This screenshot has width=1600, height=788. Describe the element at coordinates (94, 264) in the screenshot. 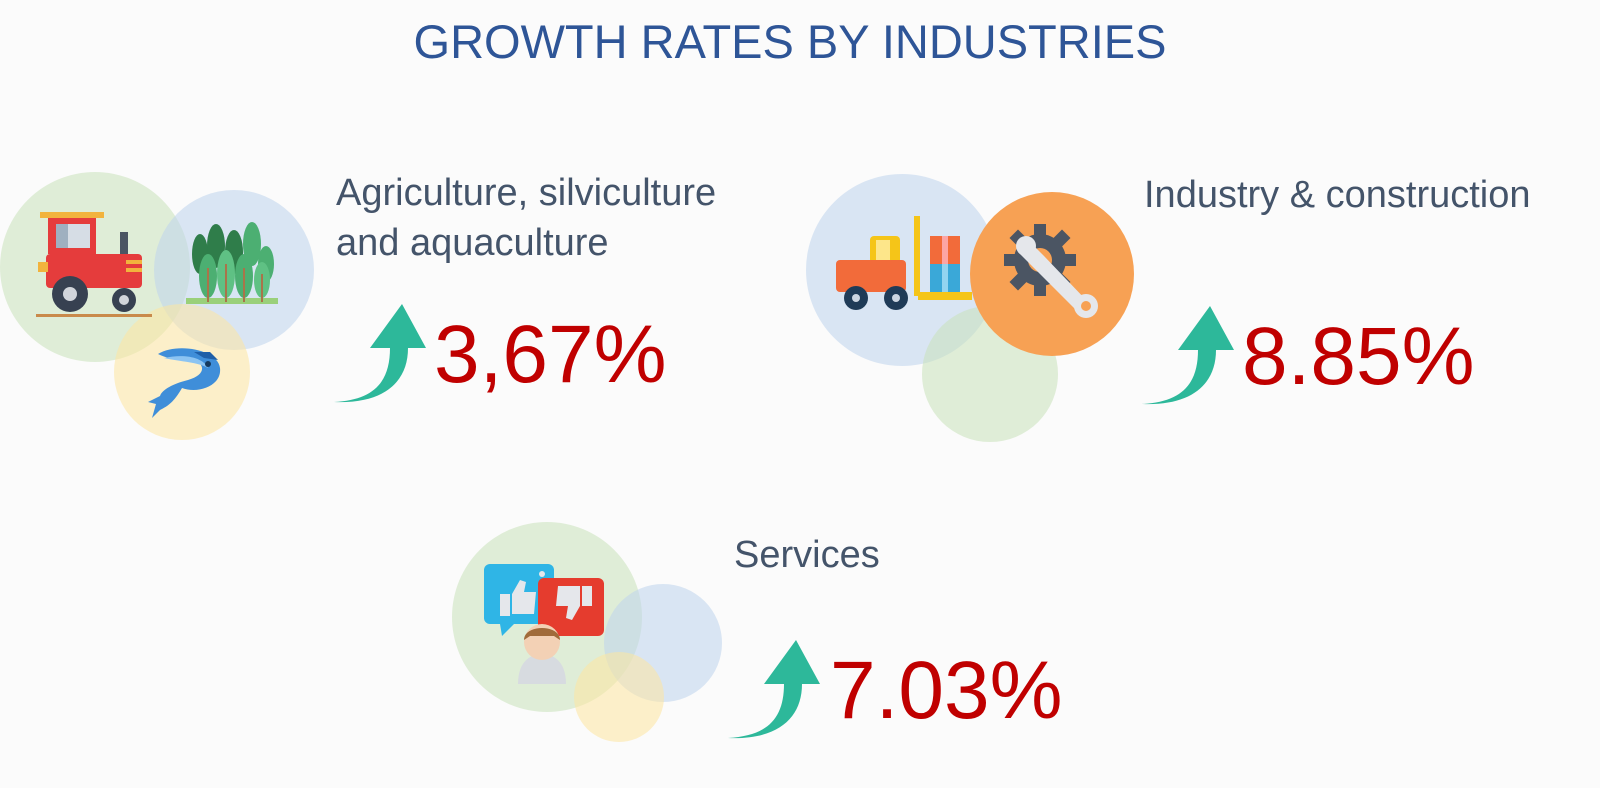

I see `tractor-icon` at that location.